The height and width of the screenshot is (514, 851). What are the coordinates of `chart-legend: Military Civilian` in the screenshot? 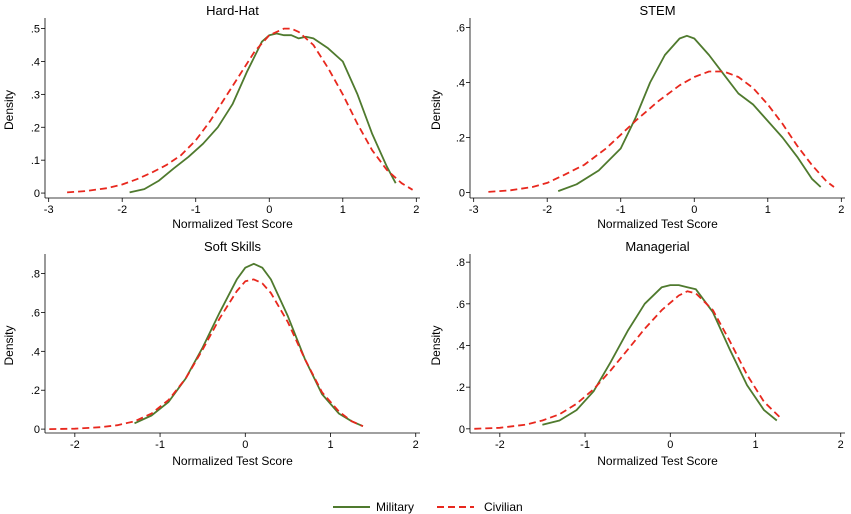 It's located at (428, 507).